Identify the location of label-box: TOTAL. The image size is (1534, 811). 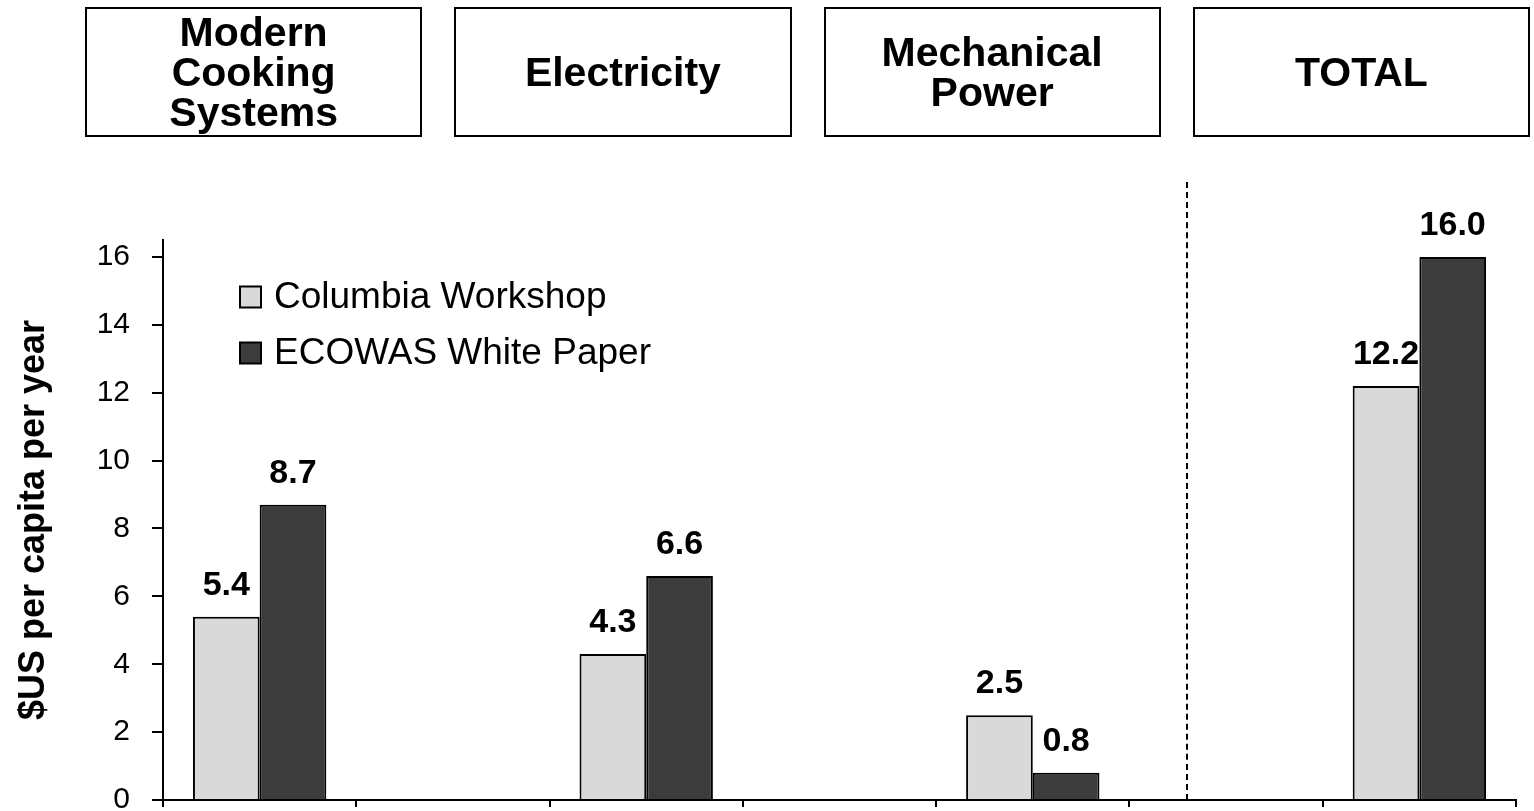
(1361, 72).